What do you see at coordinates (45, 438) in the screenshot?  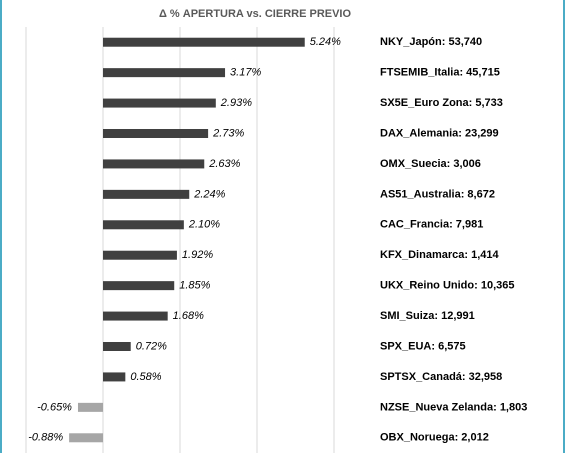 I see `data-label: -0.88%` at bounding box center [45, 438].